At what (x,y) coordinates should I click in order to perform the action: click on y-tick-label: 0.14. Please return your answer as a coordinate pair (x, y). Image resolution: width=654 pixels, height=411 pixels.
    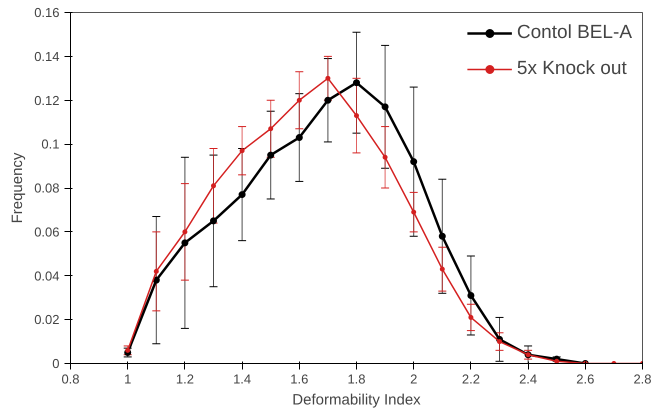
    Looking at the image, I should click on (47, 56).